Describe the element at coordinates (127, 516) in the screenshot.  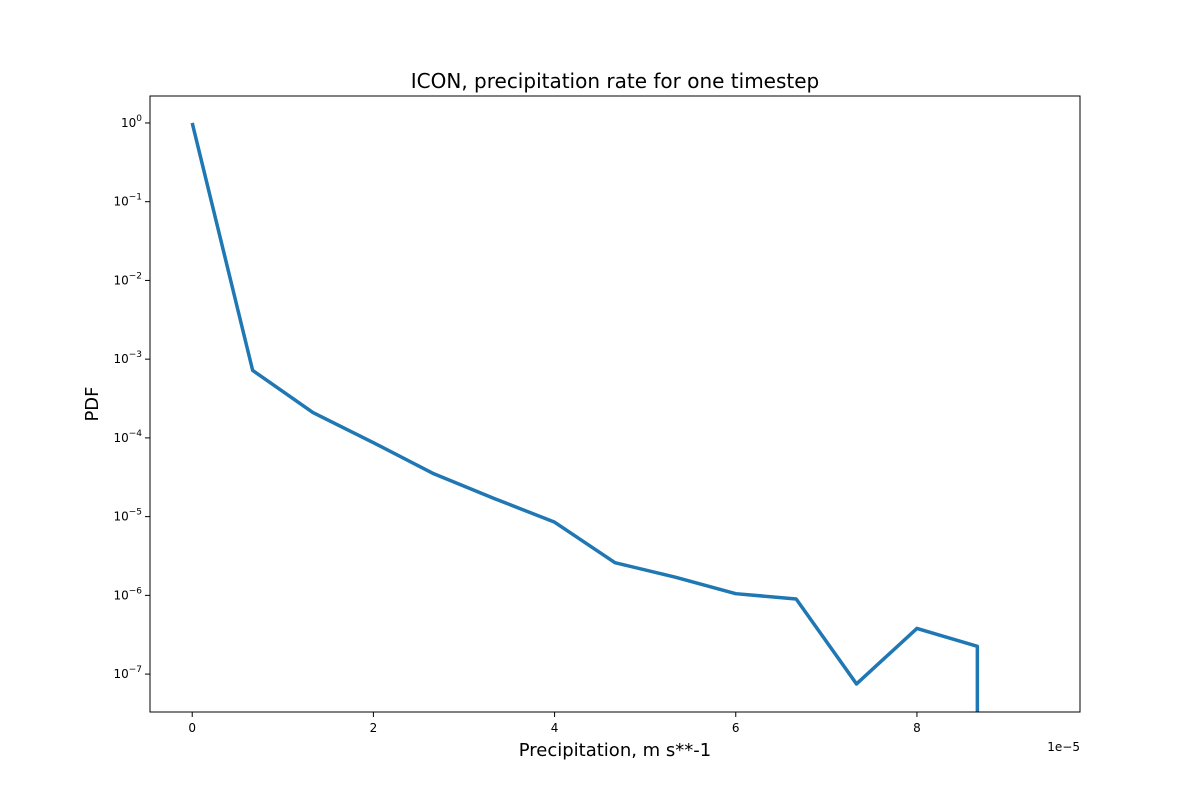
I see `y-tick-label: 10⁻⁵` at that location.